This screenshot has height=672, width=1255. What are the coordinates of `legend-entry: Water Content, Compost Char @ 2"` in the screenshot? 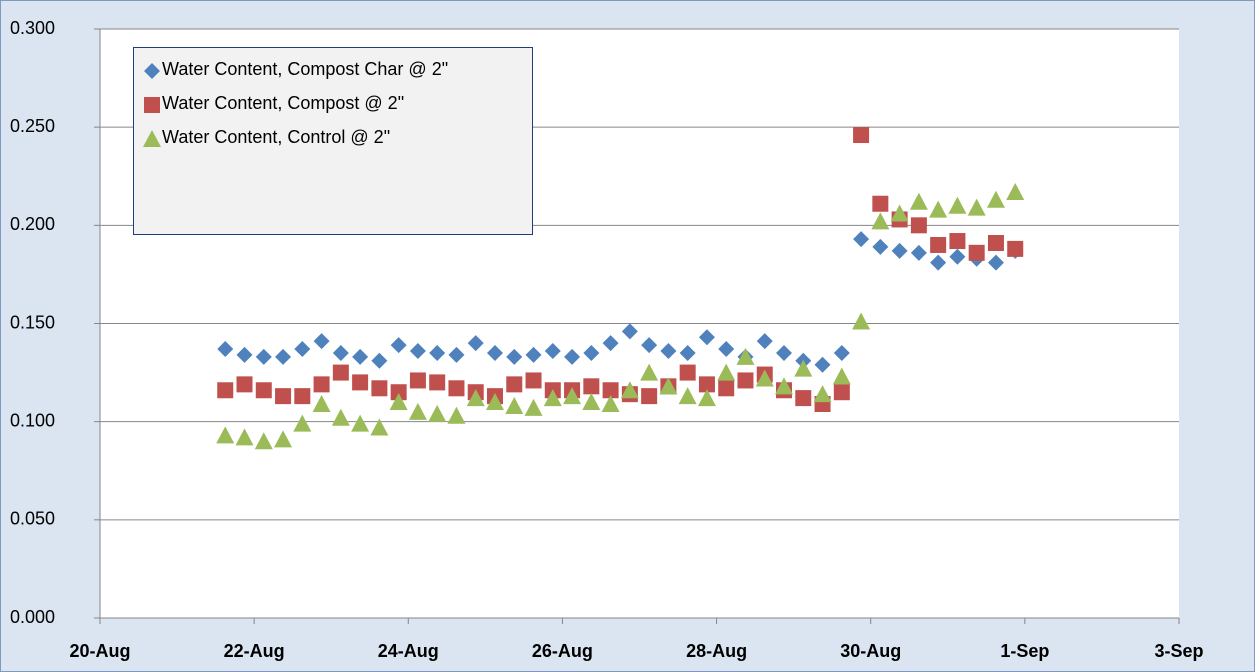 It's located at (333, 69).